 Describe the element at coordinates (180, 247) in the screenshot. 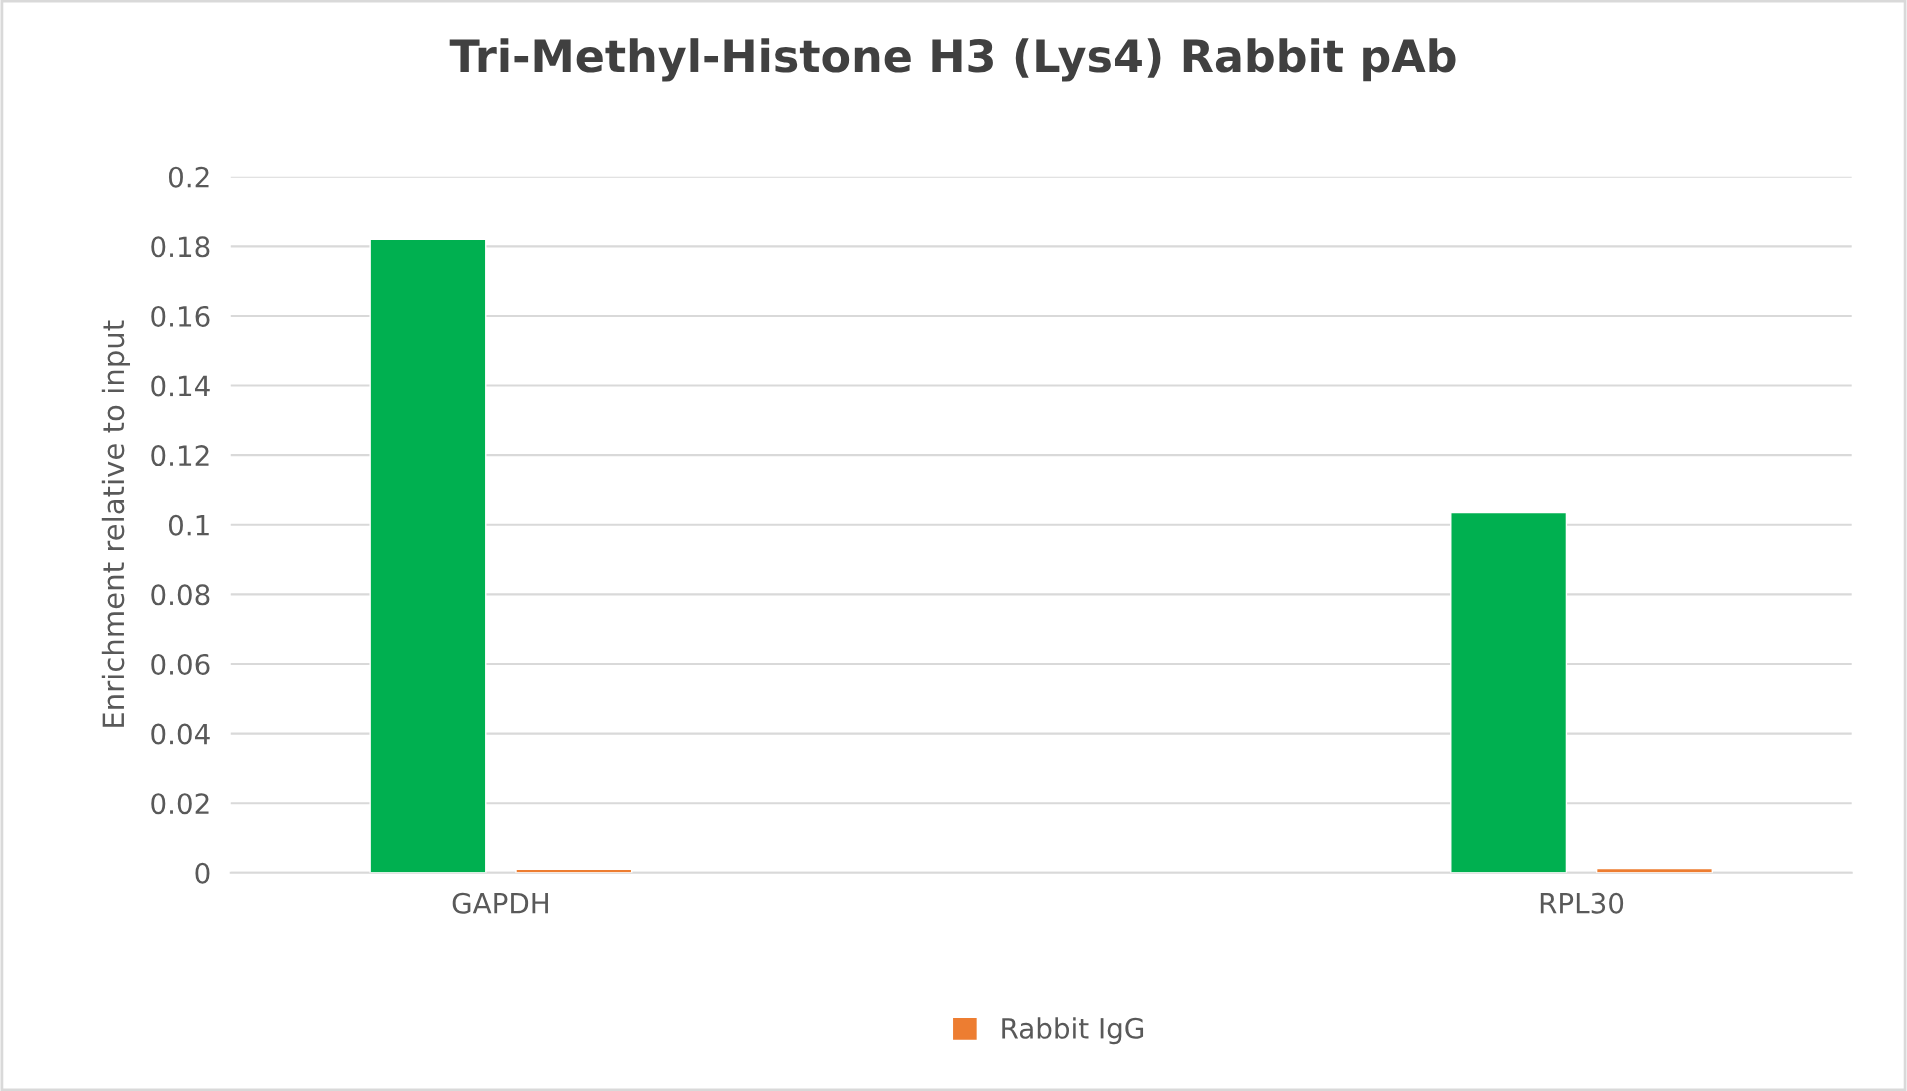

I see `y-tick-label: 0.18` at that location.